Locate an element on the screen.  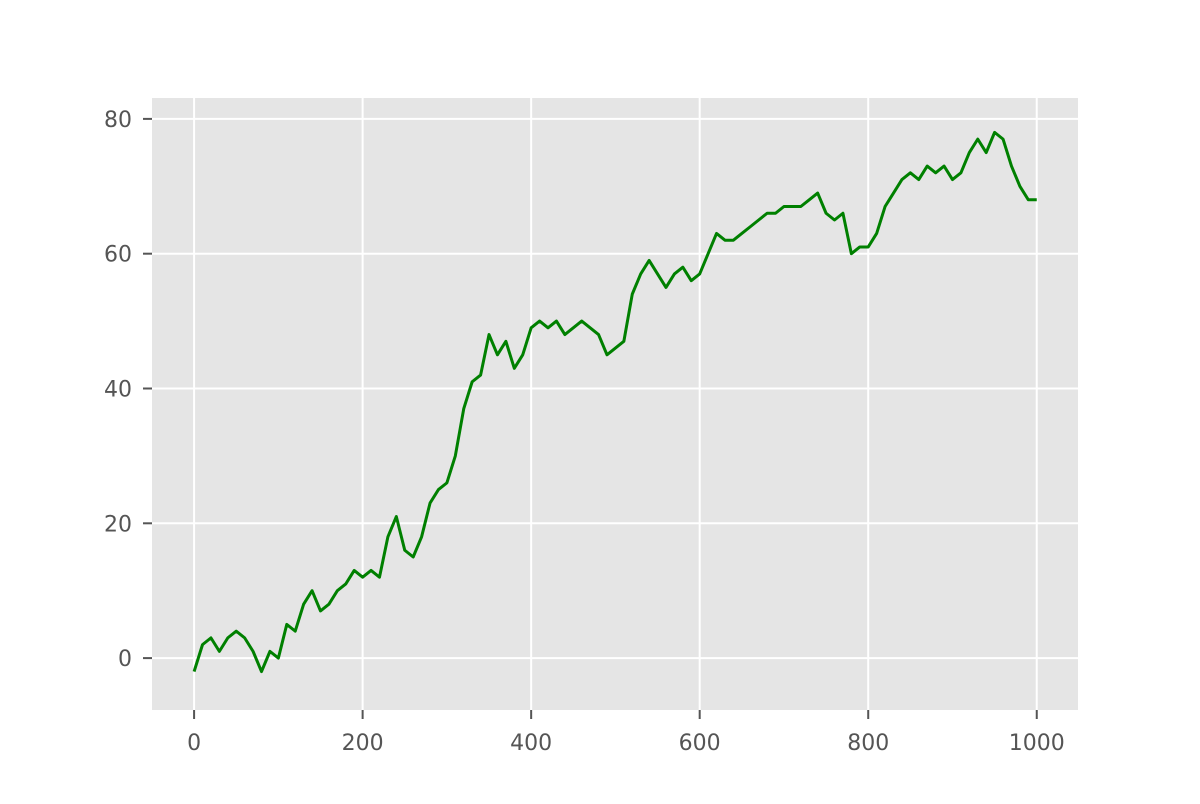
y-tick-label: 40 is located at coordinates (118, 389).